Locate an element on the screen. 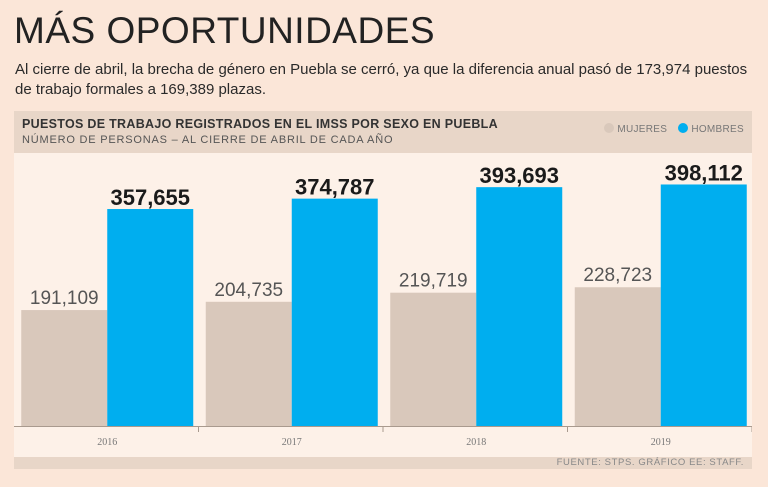 The width and height of the screenshot is (768, 487). source-band: FUENTE: STPS. GRÁFICO EE: STAFF. is located at coordinates (383, 463).